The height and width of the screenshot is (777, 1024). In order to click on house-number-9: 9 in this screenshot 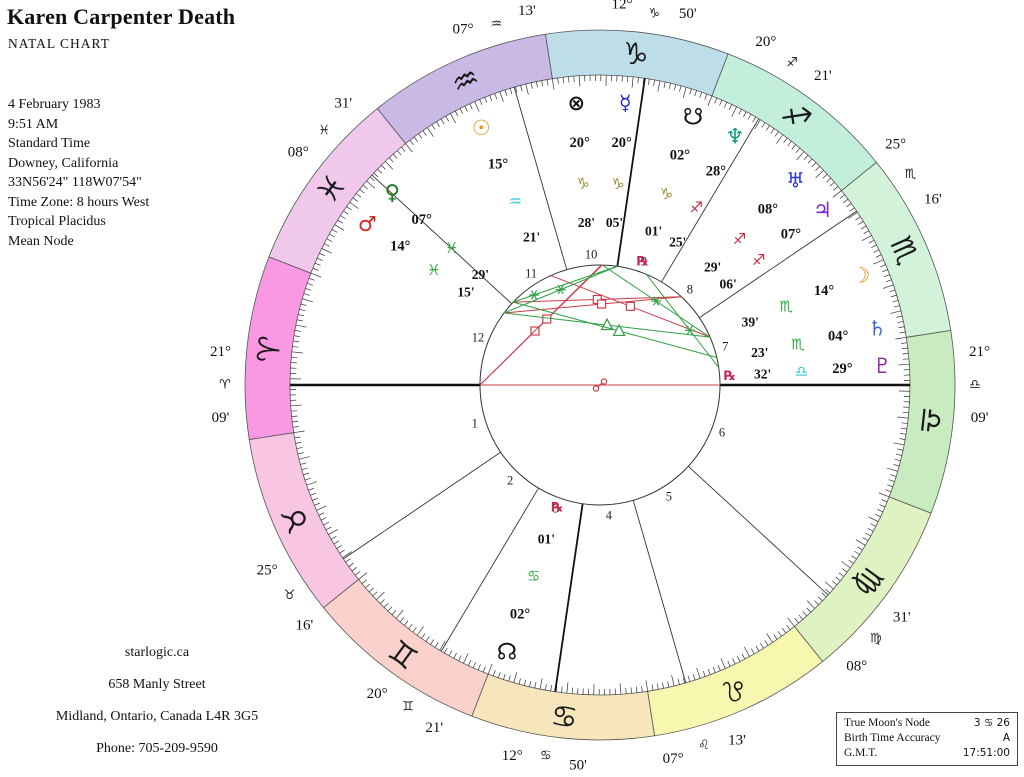, I will do `click(644, 262)`.